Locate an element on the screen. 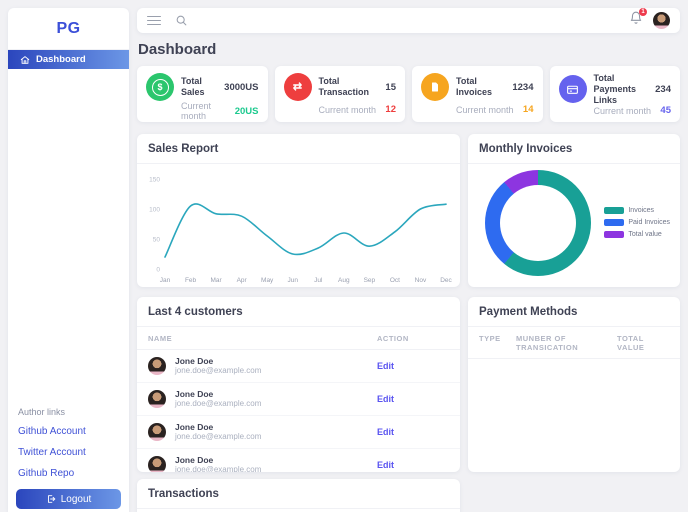 The image size is (688, 512). svg-text: Oct is located at coordinates (395, 280).